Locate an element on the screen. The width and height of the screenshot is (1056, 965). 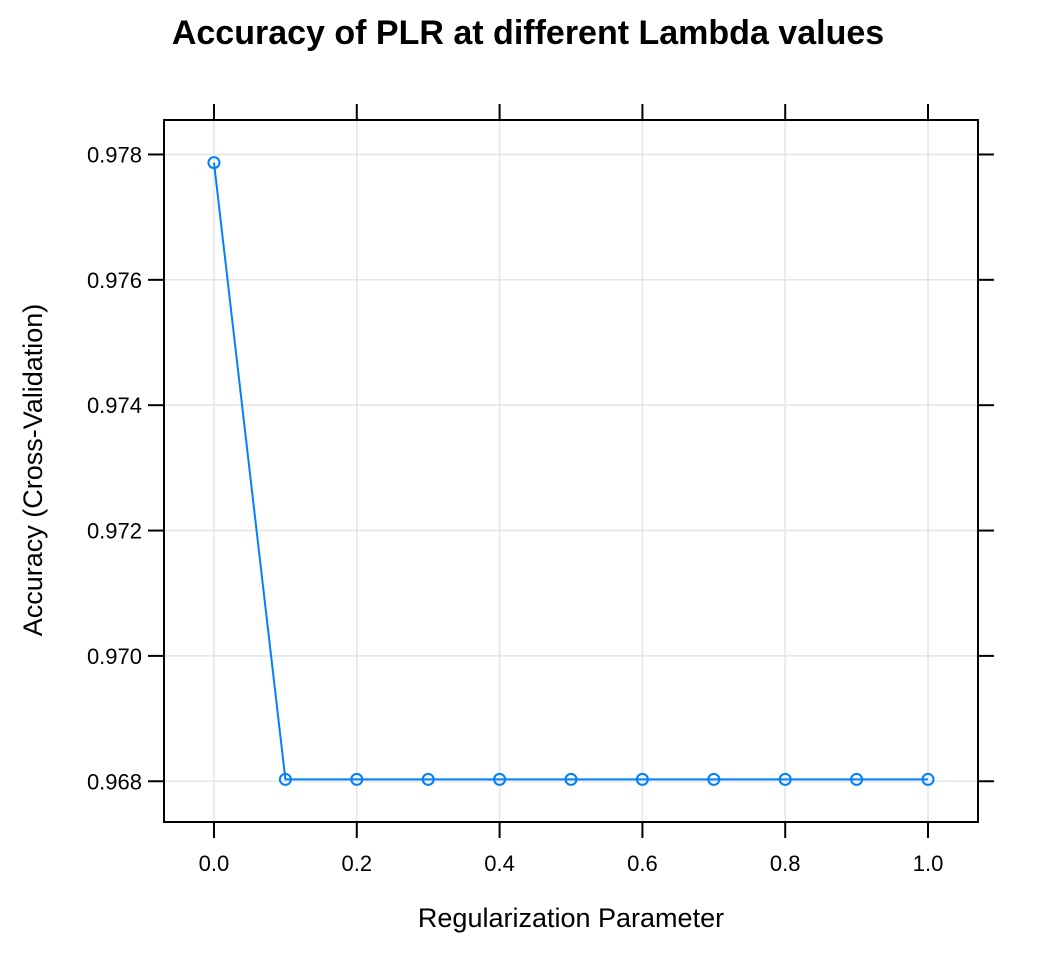
x-tick-label: 0.0 is located at coordinates (214, 863).